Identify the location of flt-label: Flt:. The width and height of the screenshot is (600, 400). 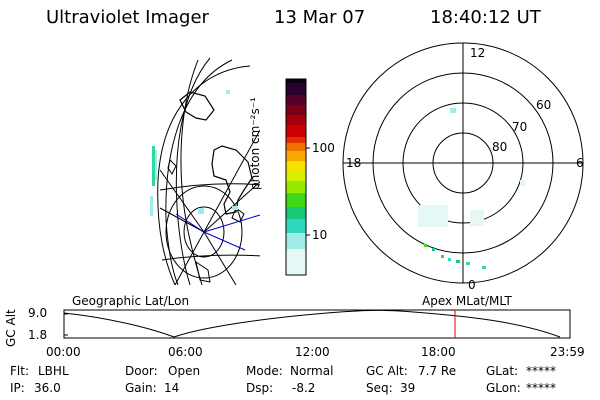
(19, 371).